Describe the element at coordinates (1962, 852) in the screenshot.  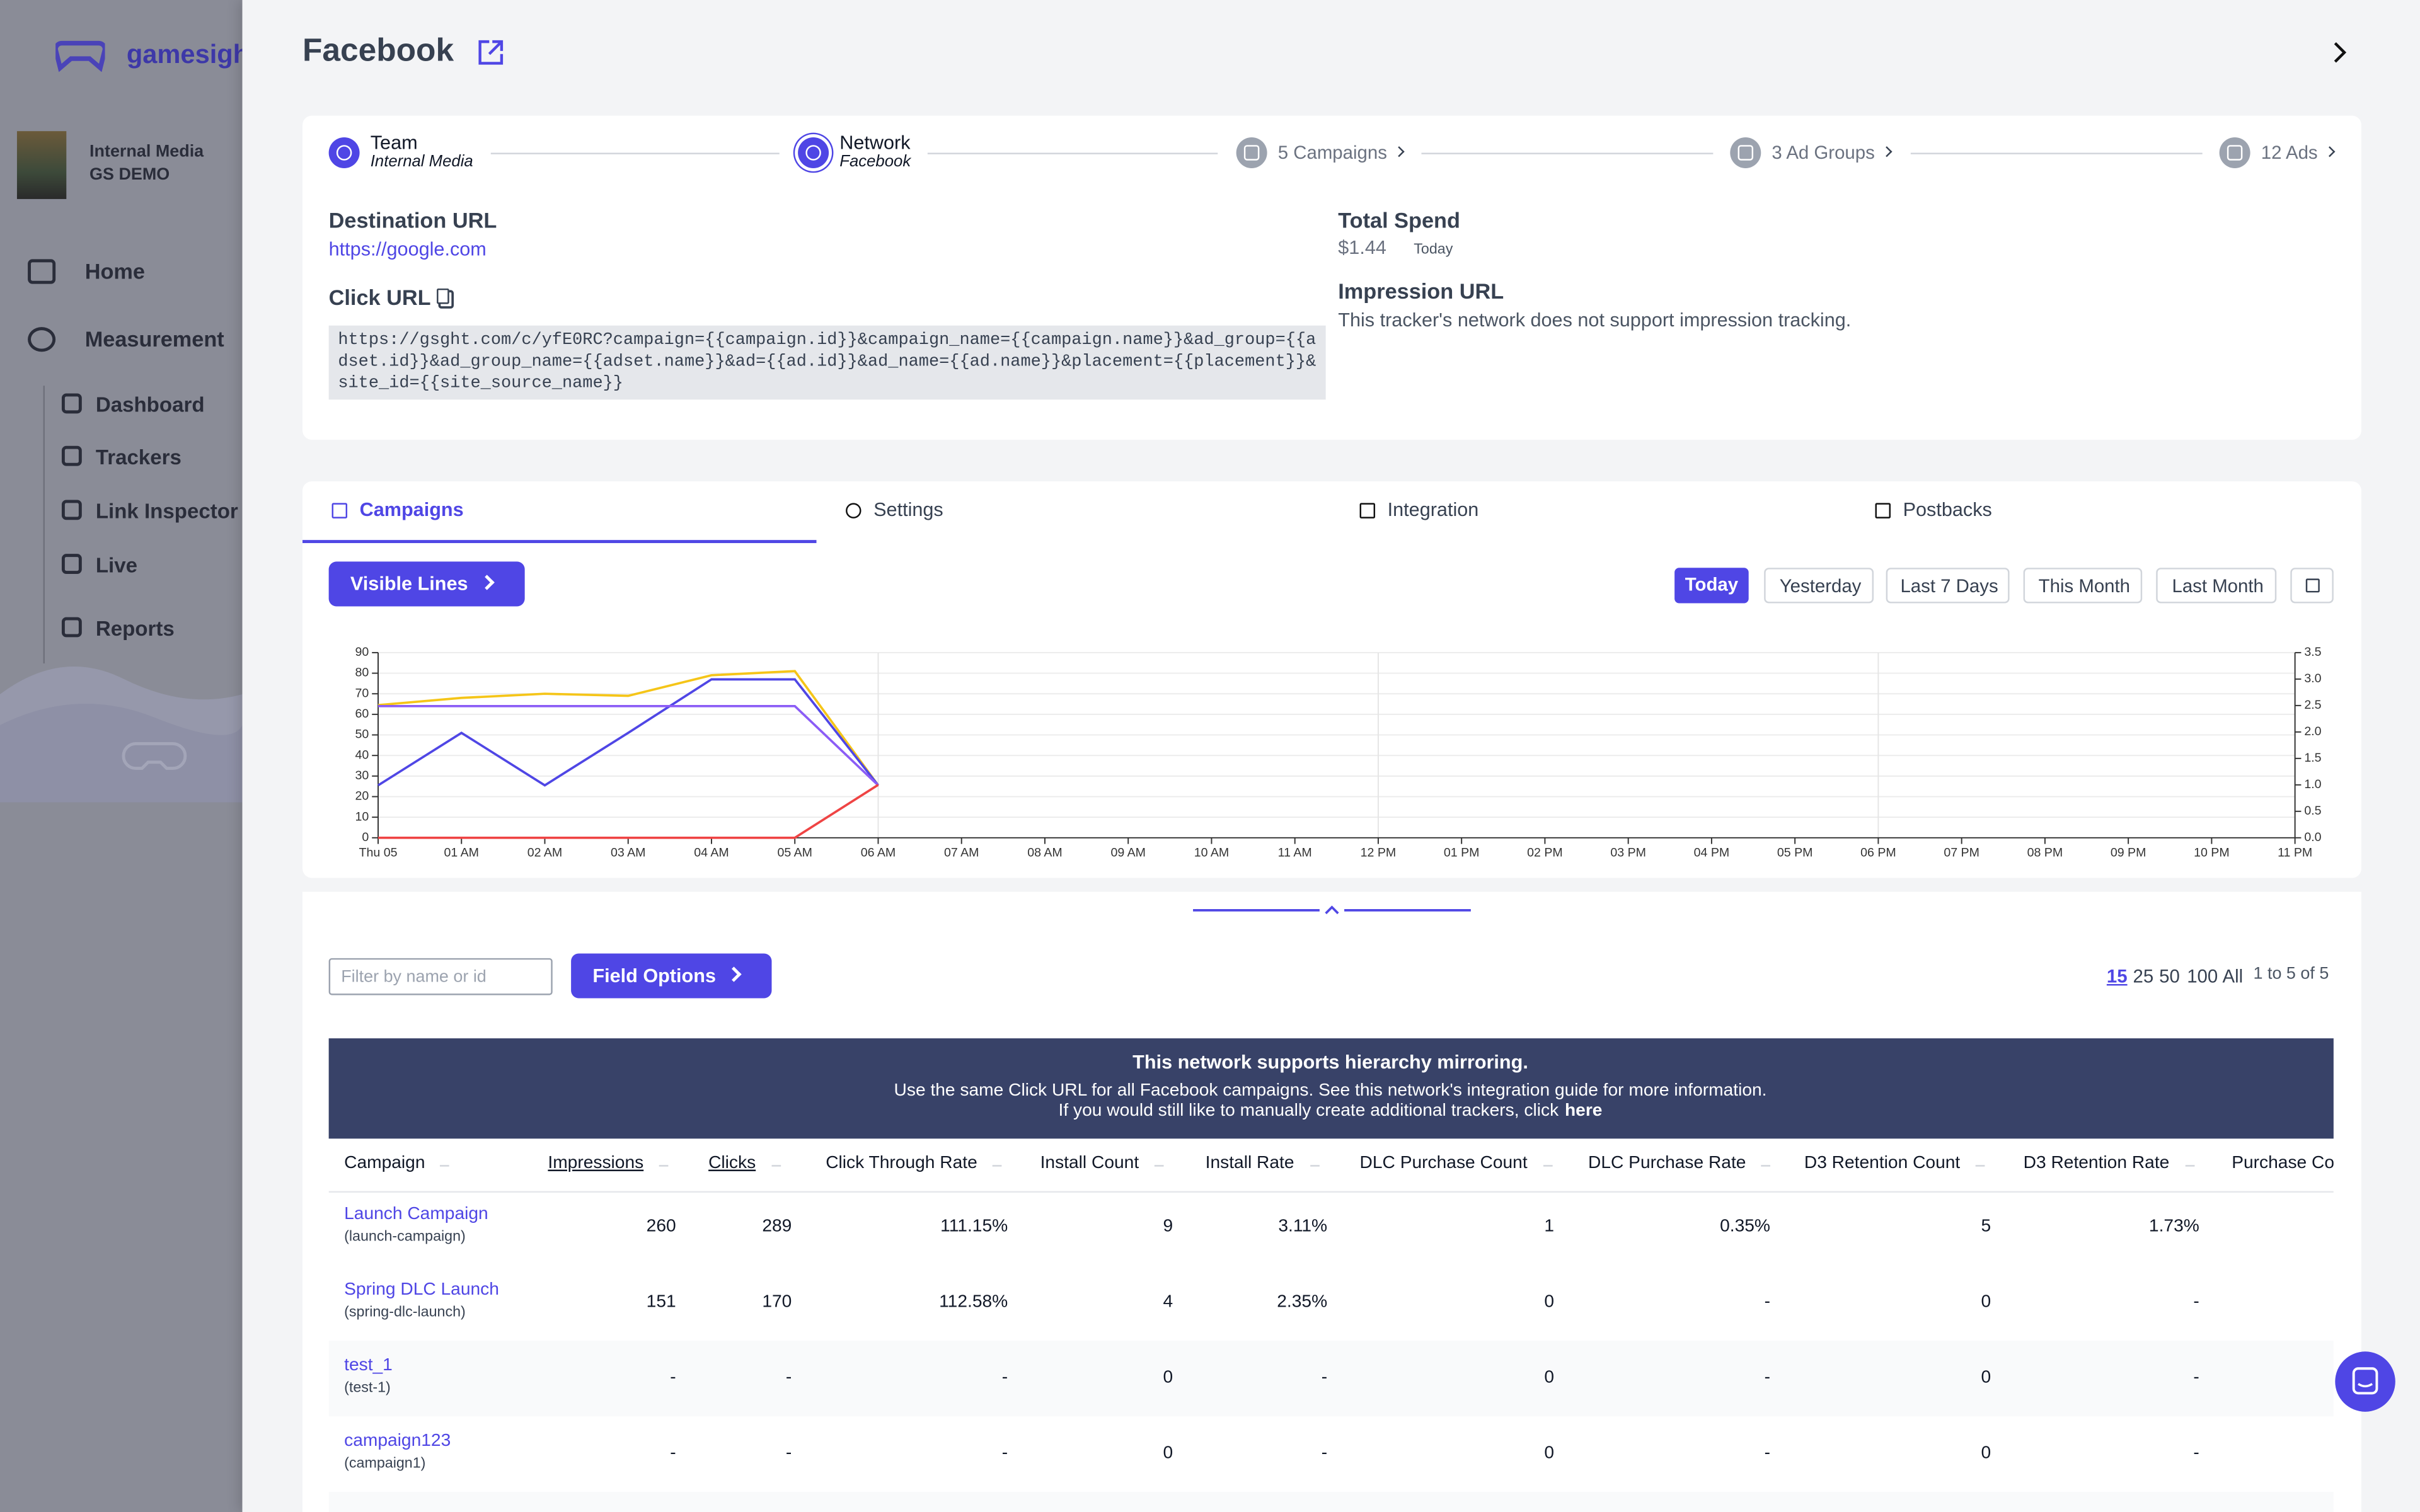
I see `x-tick-label: 07 PM` at that location.